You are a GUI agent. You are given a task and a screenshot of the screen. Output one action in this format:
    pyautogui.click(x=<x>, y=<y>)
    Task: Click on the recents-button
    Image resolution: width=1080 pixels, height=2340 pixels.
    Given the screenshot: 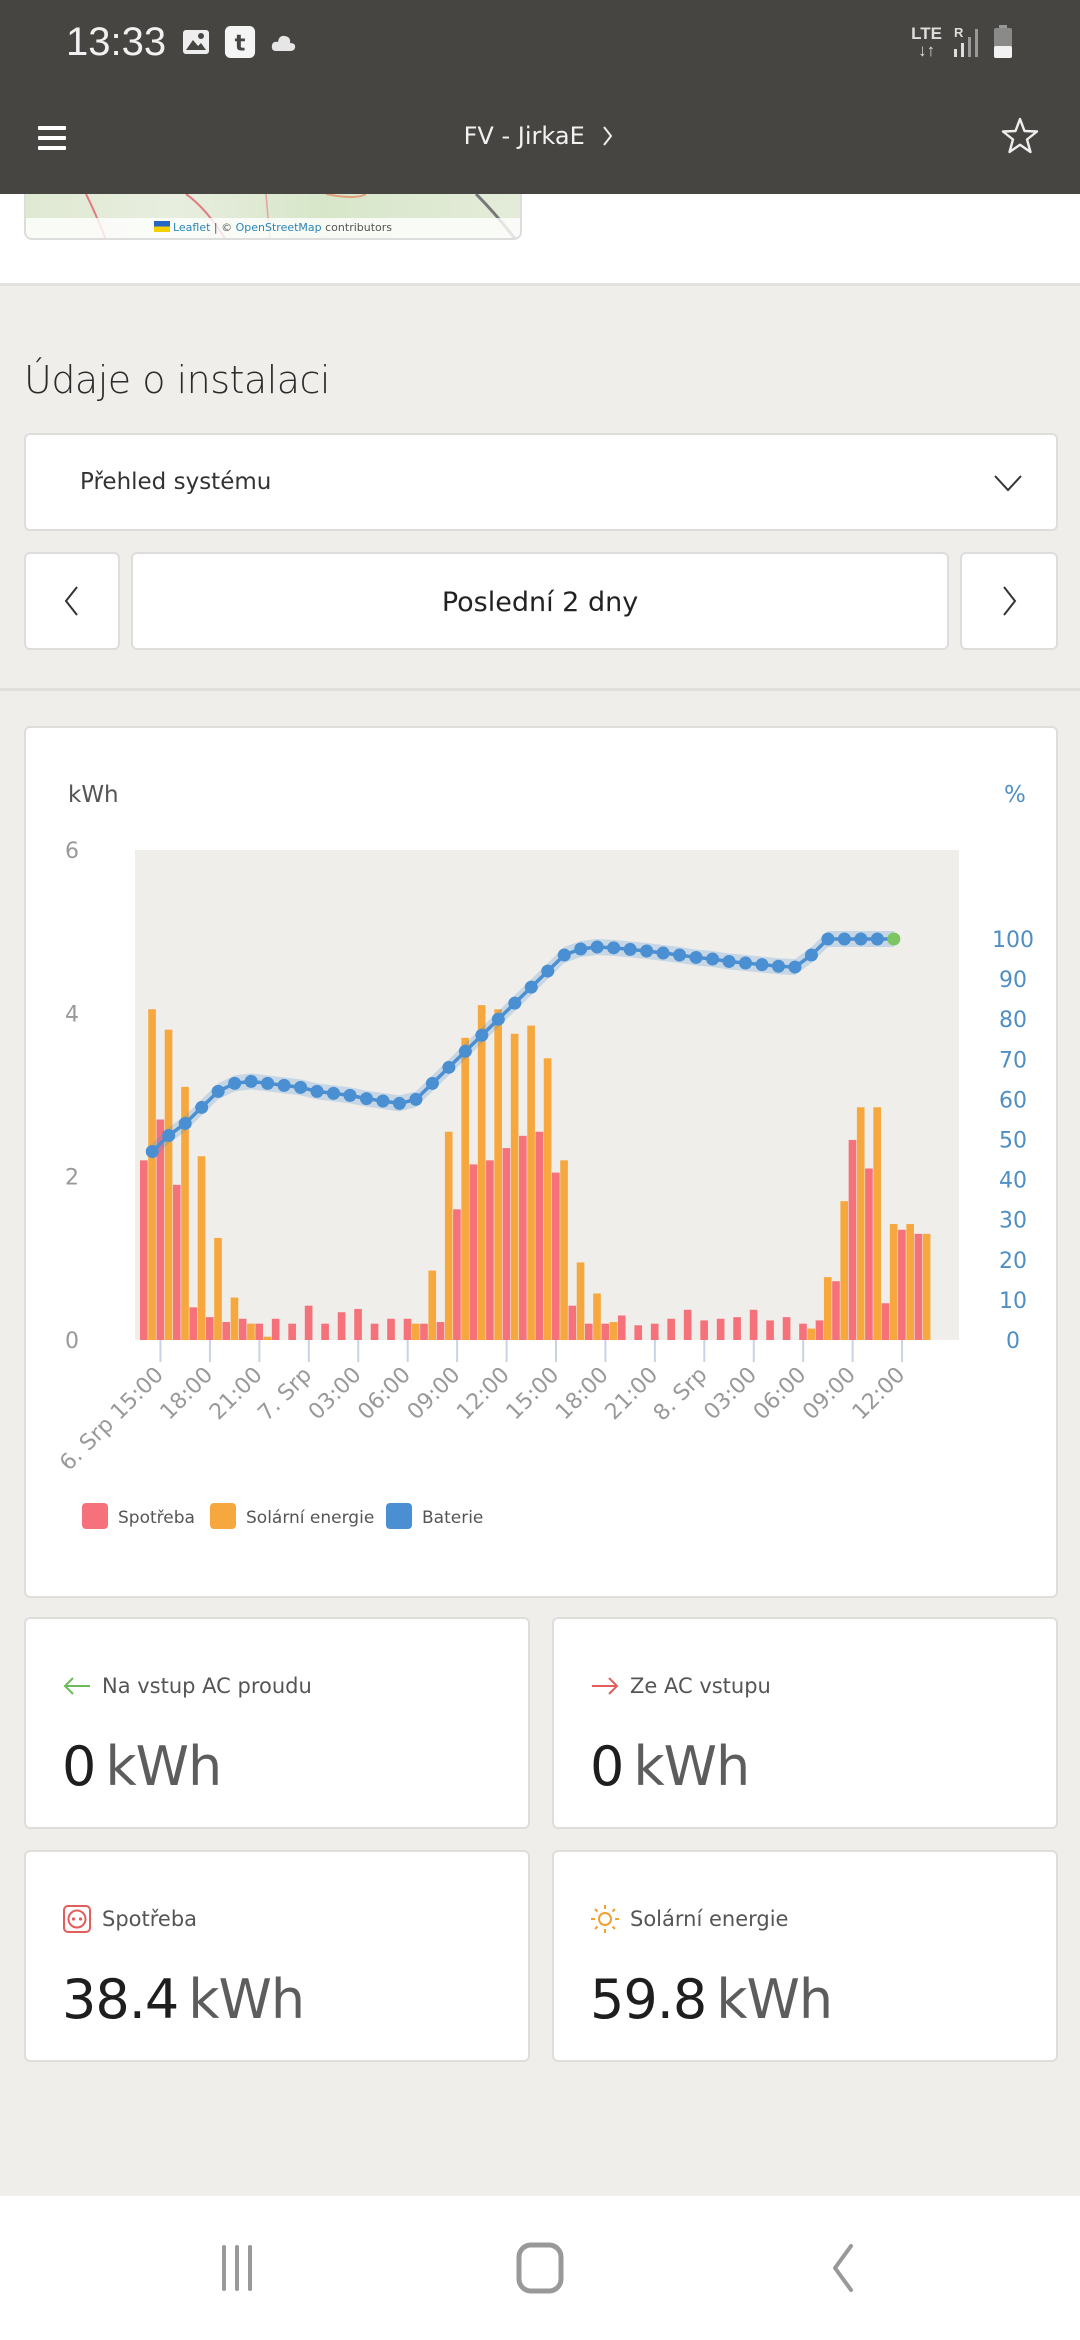 What is the action you would take?
    pyautogui.click(x=237, y=2268)
    